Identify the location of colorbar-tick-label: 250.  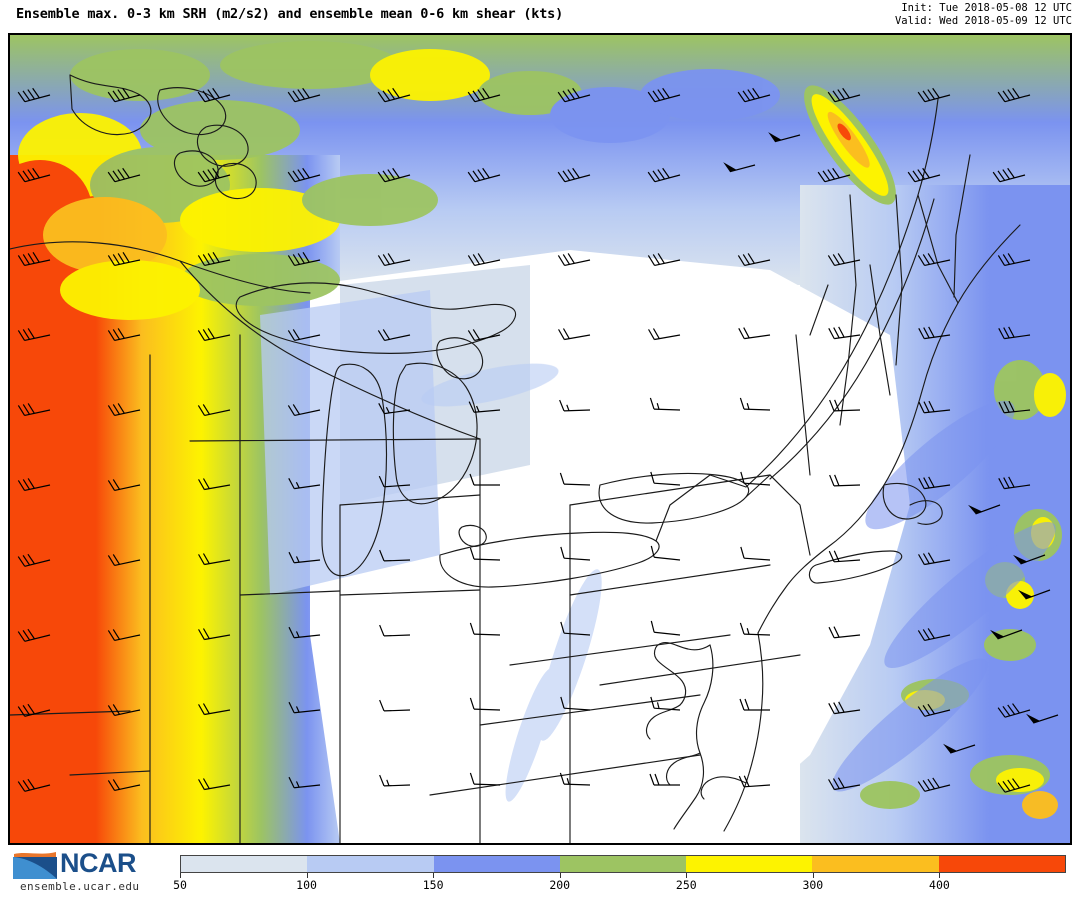
(686, 885).